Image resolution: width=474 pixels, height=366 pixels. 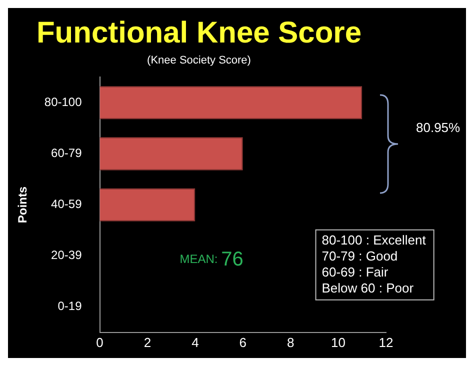 What do you see at coordinates (23, 205) in the screenshot?
I see `y-axis-title: Points` at bounding box center [23, 205].